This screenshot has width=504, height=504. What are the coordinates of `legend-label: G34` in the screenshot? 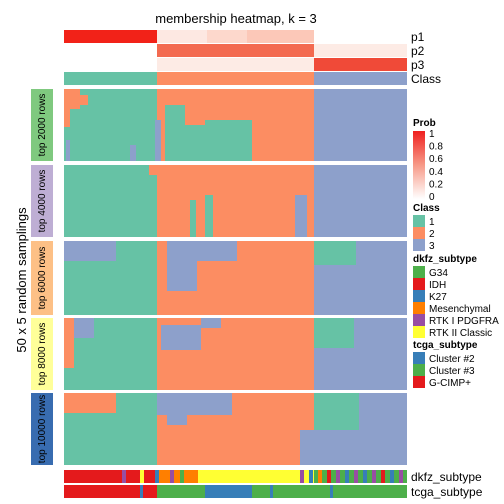 It's located at (438, 273).